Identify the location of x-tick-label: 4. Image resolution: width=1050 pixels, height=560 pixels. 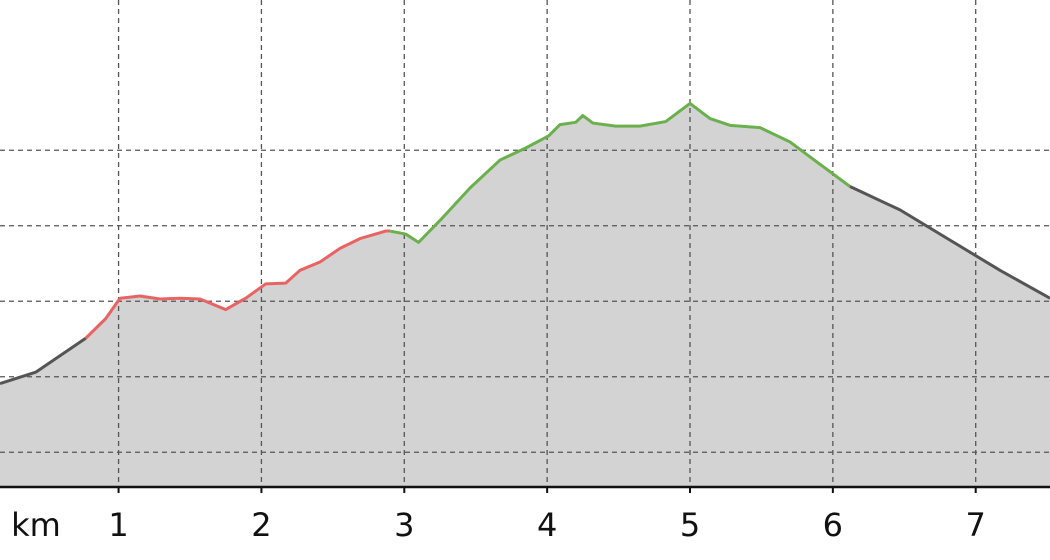
(547, 525).